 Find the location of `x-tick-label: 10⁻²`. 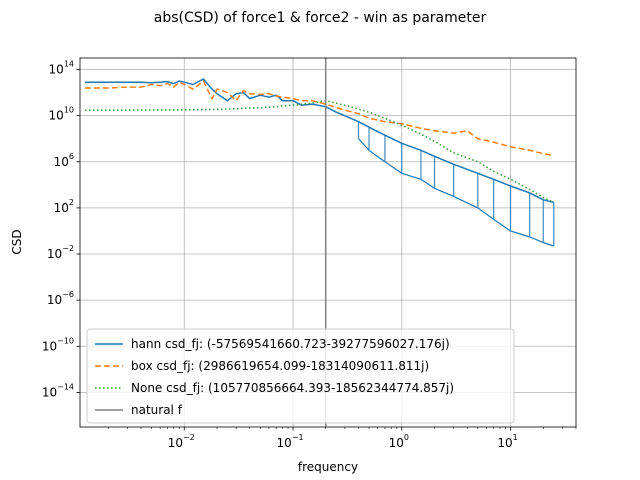

x-tick-label: 10⁻² is located at coordinates (181, 441).